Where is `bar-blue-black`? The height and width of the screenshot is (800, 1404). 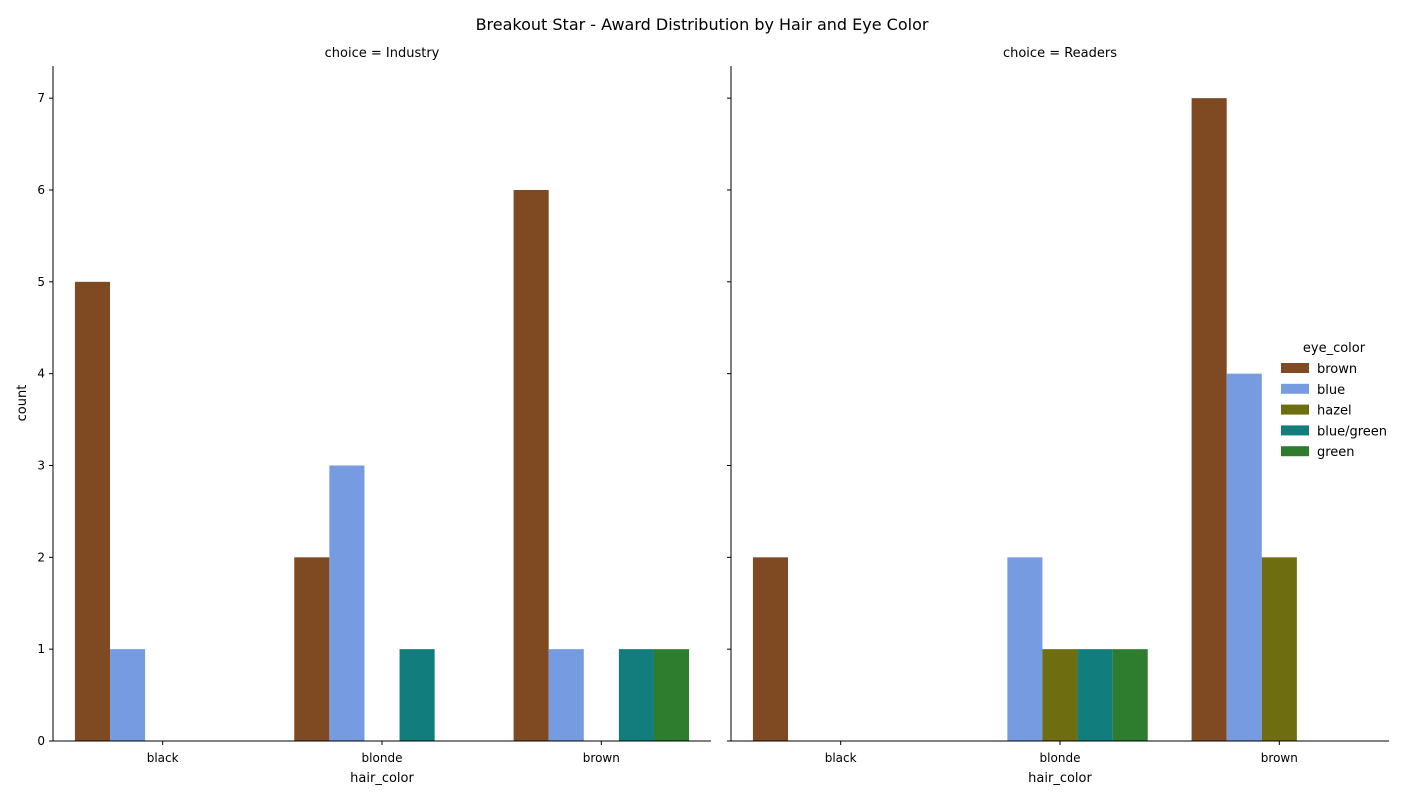
bar-blue-black is located at coordinates (128, 695).